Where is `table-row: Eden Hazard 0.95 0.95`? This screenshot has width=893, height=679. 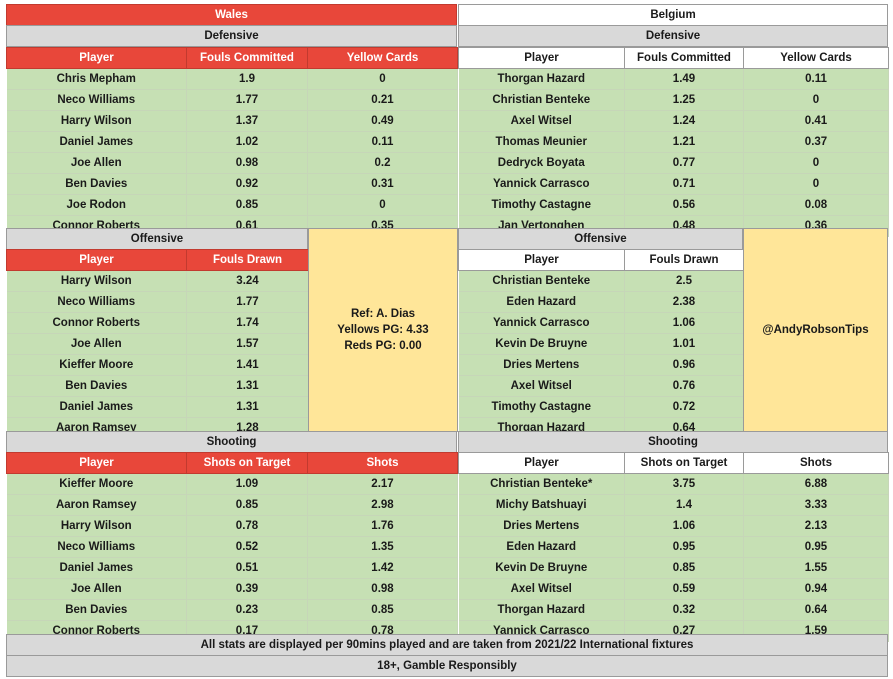 table-row: Eden Hazard 0.95 0.95 is located at coordinates (673, 547).